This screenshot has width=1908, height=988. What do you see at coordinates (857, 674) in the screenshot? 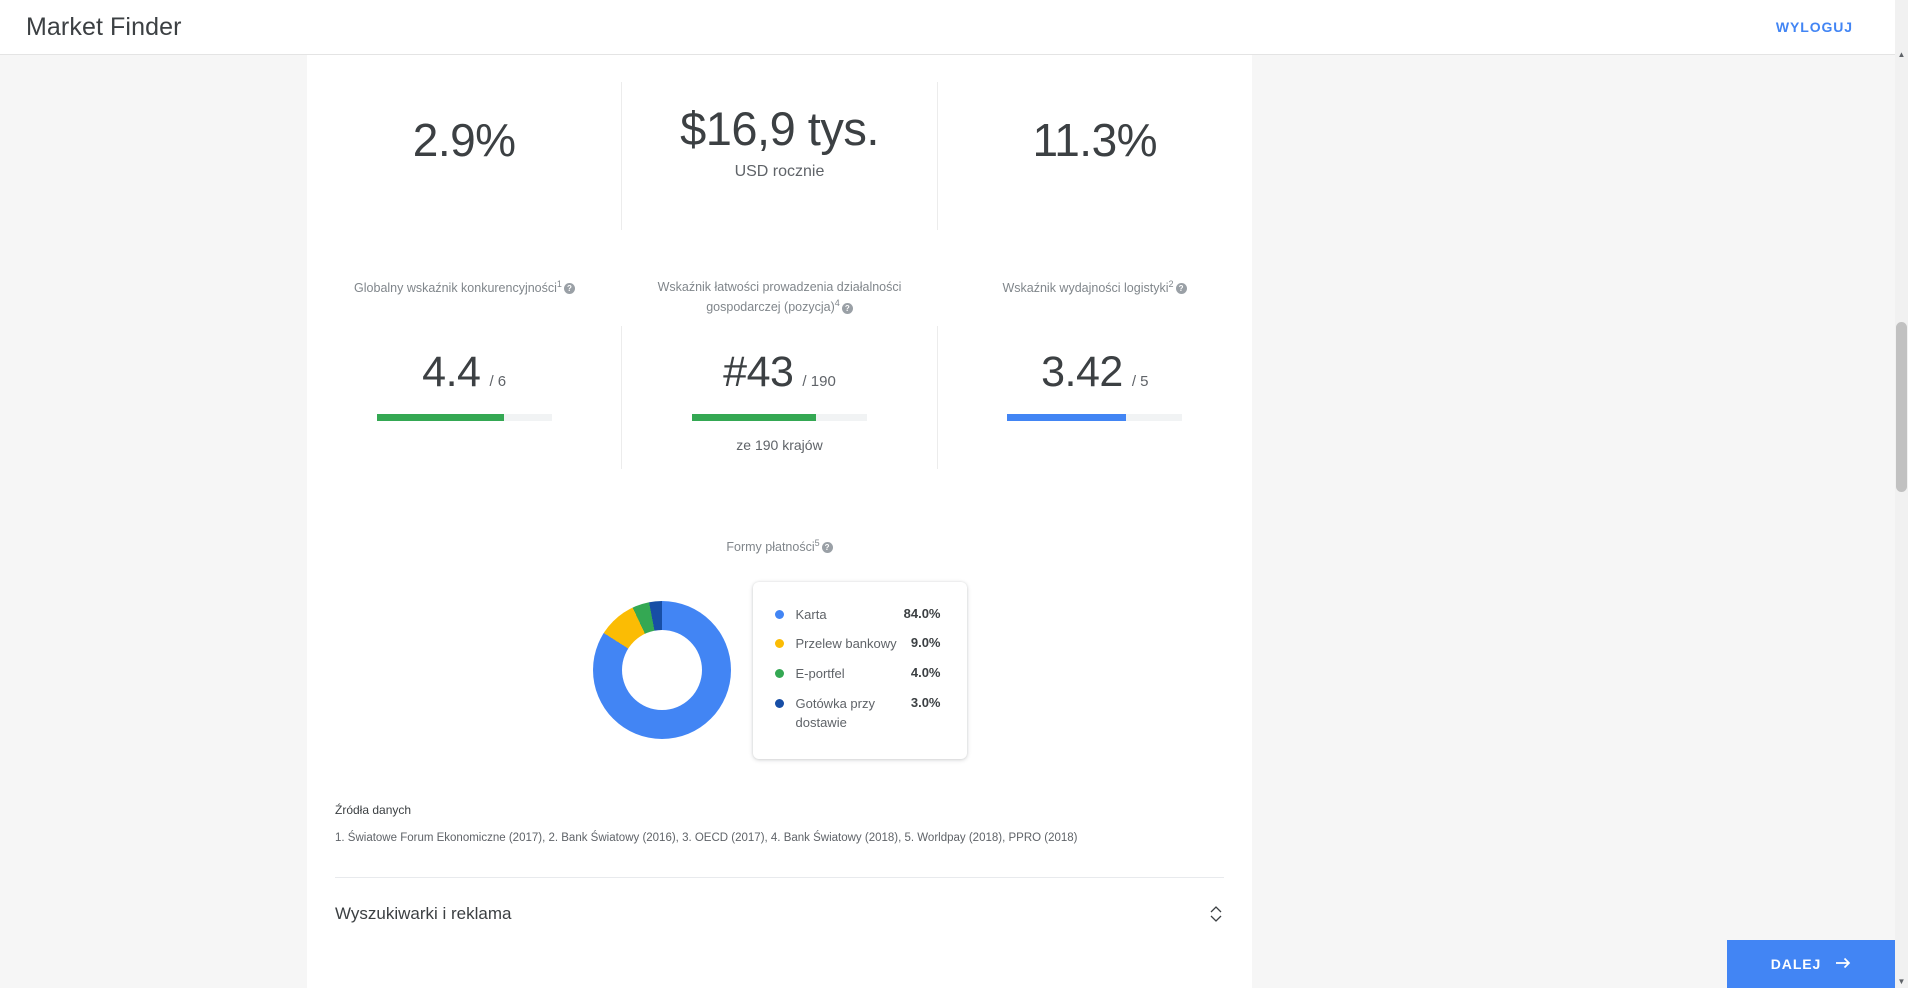
I see `list-item: E-portfel 4.0%` at bounding box center [857, 674].